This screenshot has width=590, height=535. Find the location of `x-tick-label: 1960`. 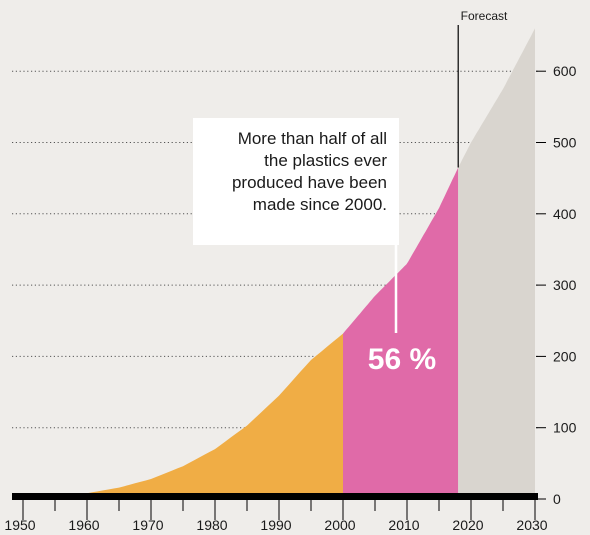

x-tick-label: 1960 is located at coordinates (83, 525).